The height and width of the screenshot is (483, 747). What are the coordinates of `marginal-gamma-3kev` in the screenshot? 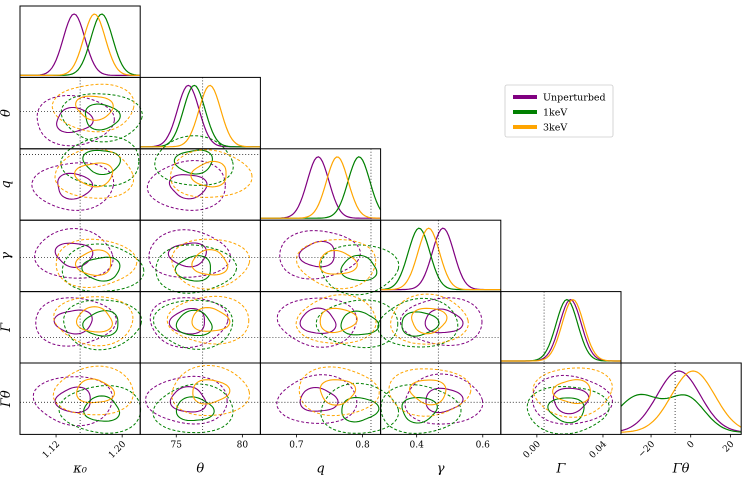 It's located at (440, 259).